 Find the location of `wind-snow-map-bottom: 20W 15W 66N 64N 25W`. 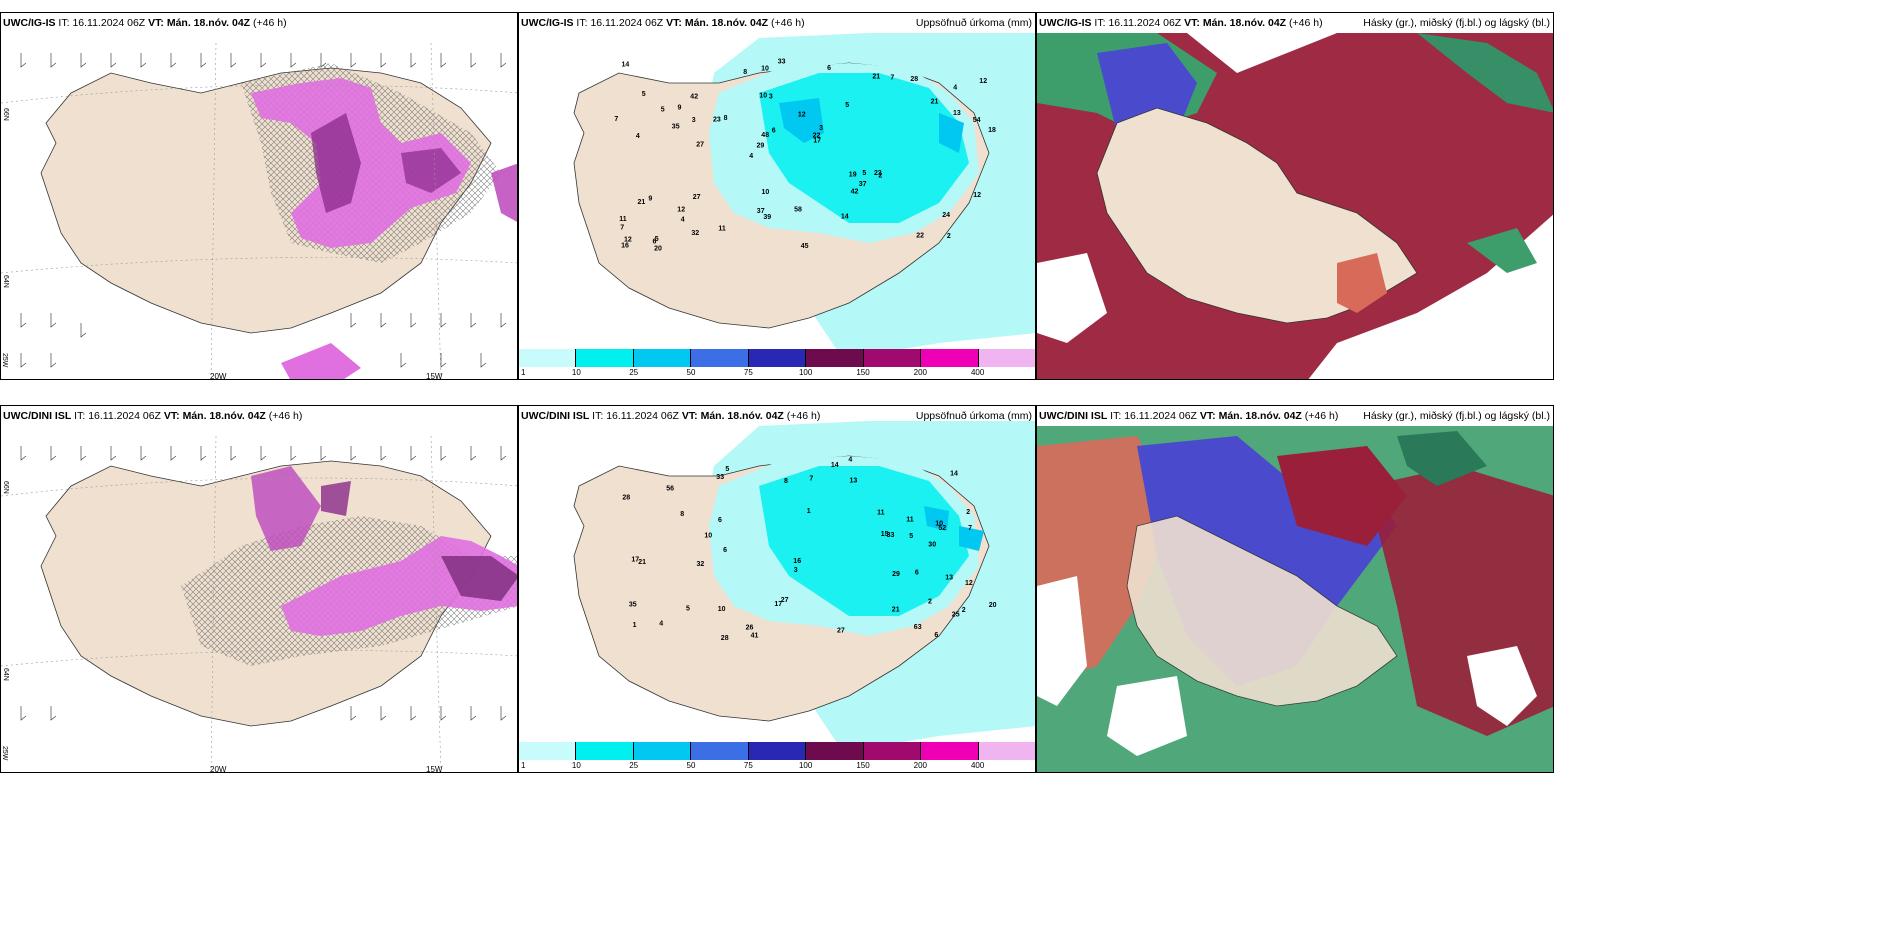

wind-snow-map-bottom: 20W 15W 66N 64N 25W is located at coordinates (259, 589).